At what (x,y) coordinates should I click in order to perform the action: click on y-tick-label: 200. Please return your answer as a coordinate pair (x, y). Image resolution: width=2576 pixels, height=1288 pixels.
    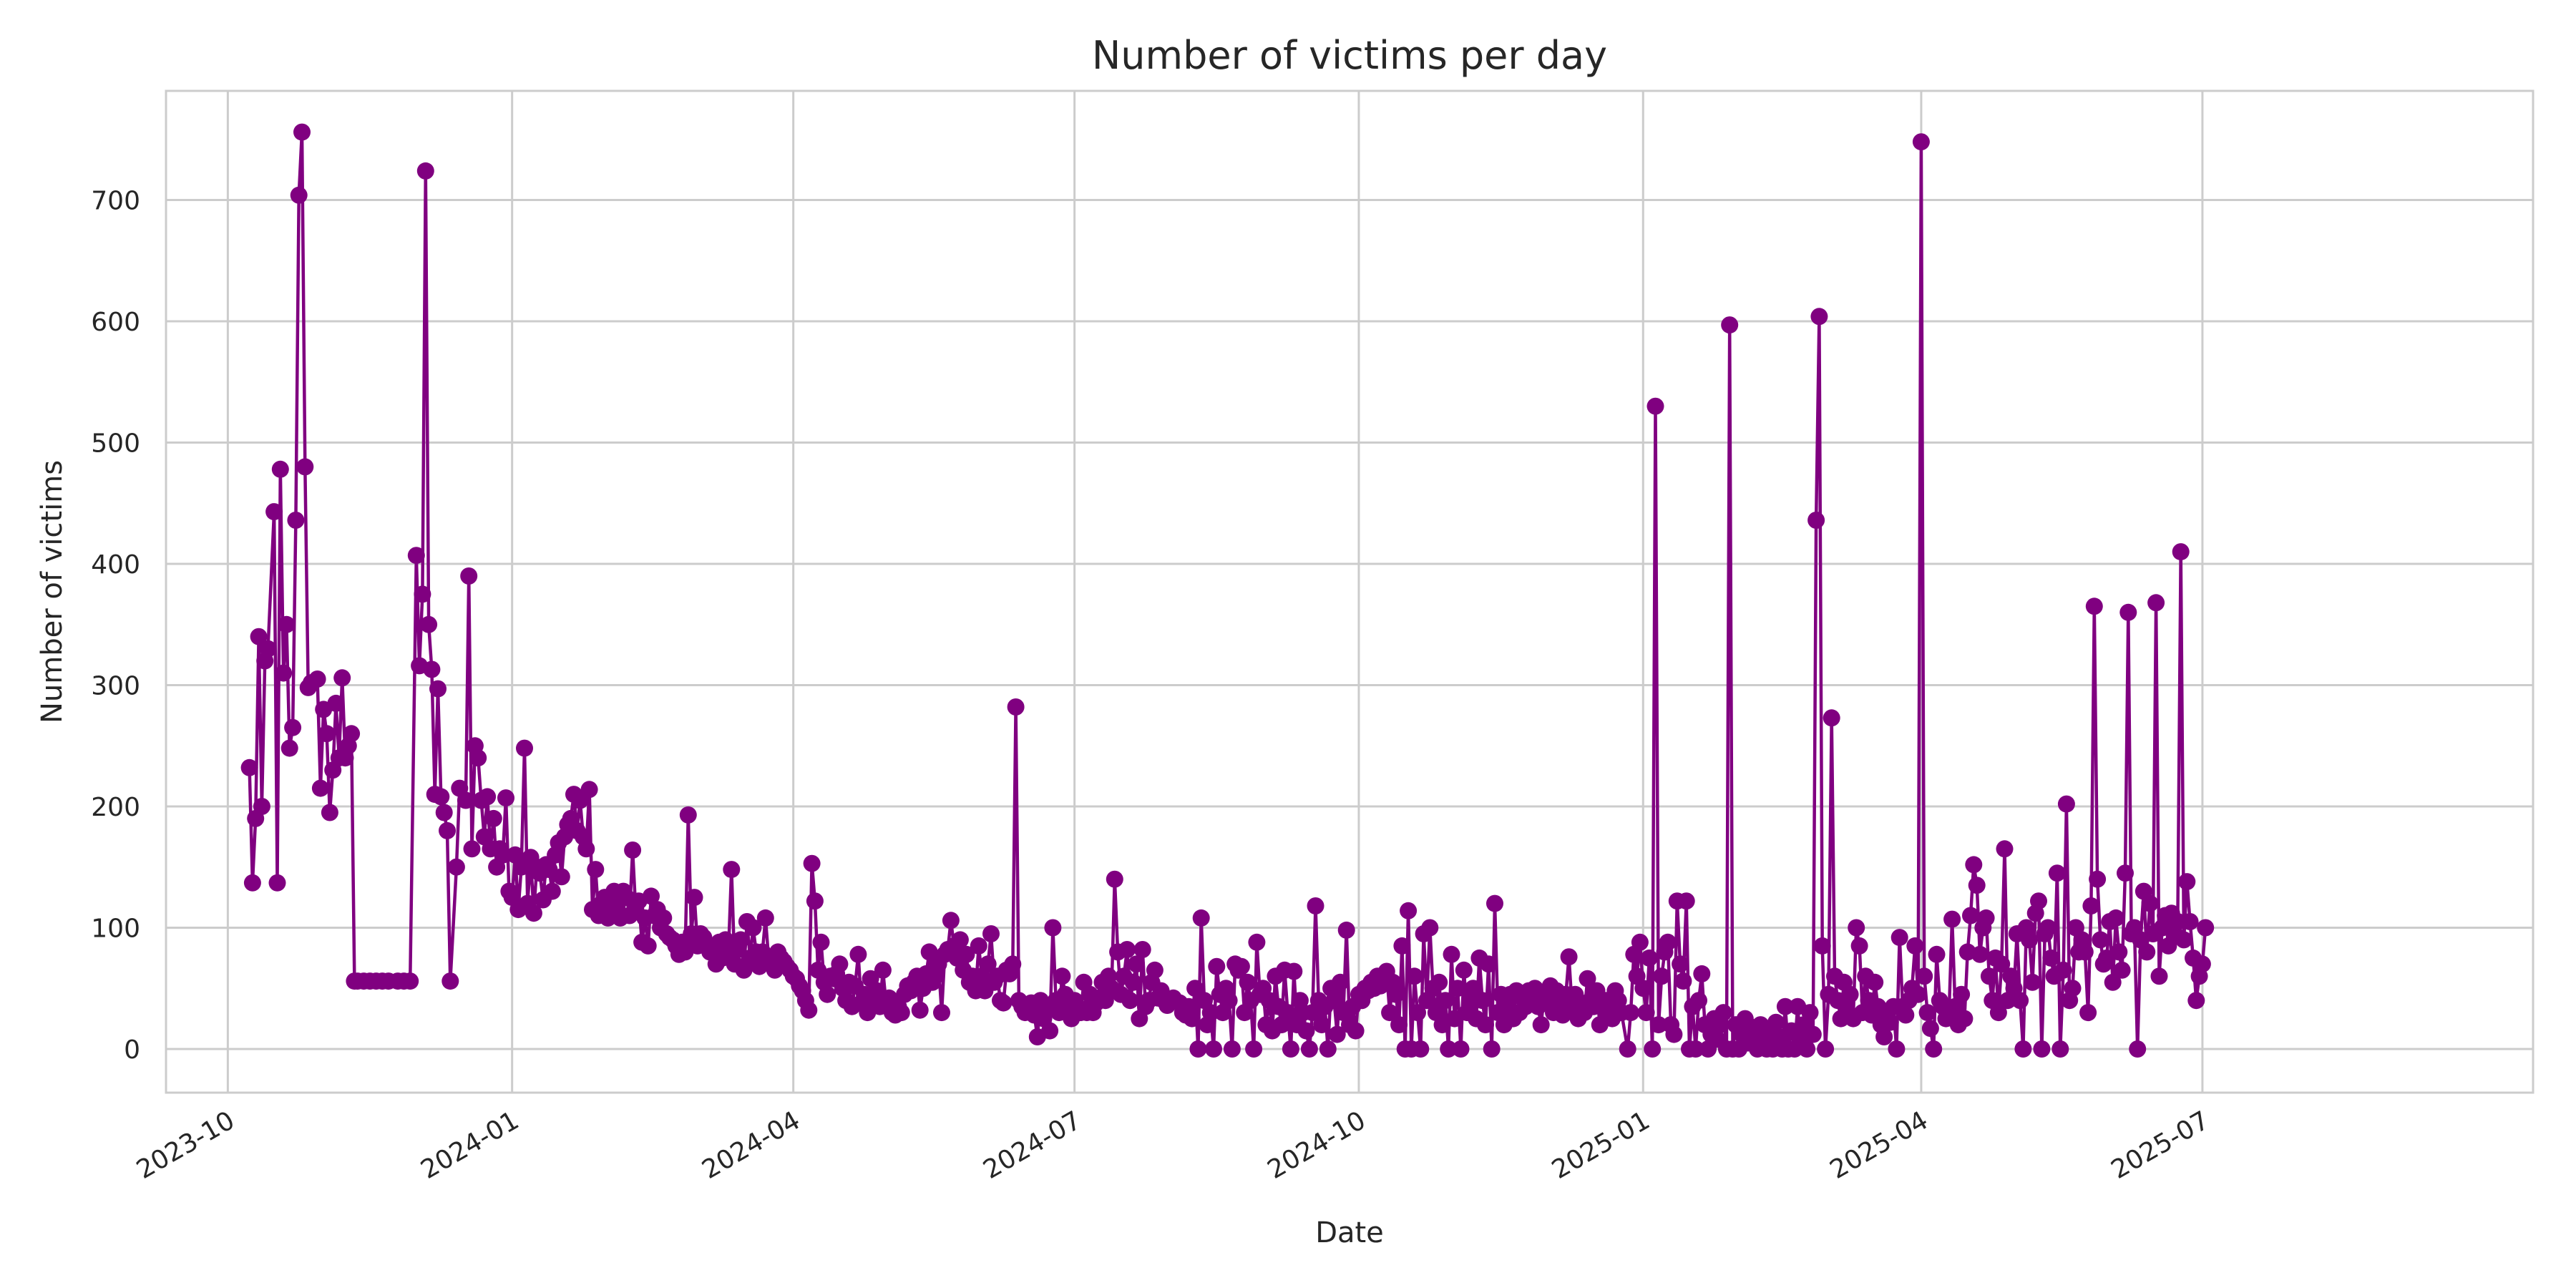
    Looking at the image, I should click on (115, 807).